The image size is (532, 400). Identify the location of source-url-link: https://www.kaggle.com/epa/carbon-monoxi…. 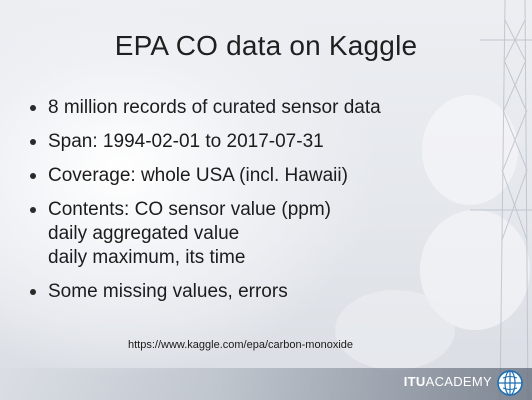
(241, 345).